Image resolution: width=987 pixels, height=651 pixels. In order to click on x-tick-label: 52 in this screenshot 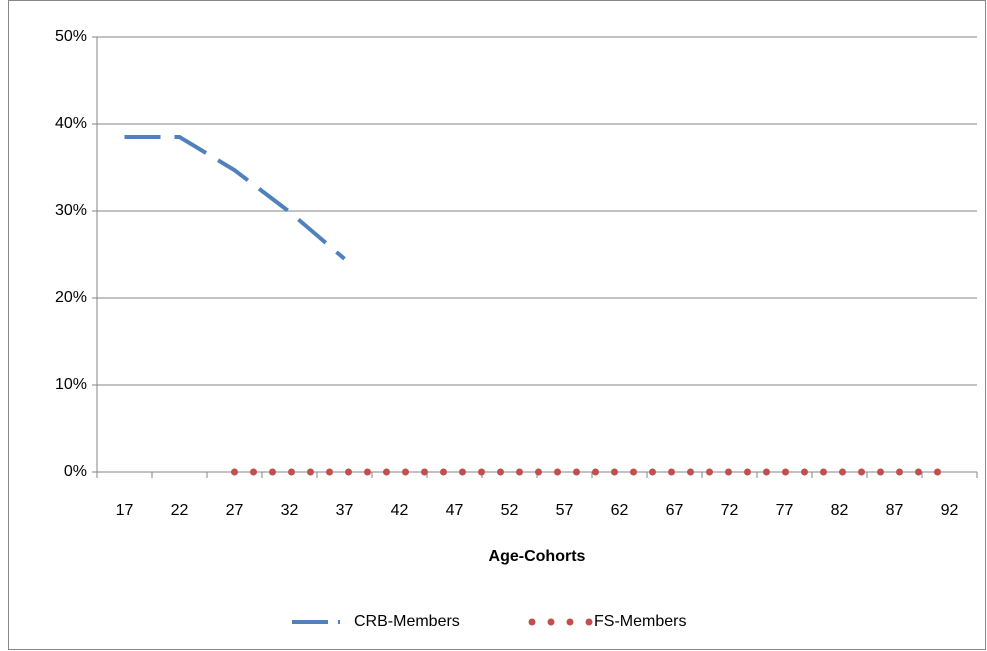, I will do `click(510, 510)`.